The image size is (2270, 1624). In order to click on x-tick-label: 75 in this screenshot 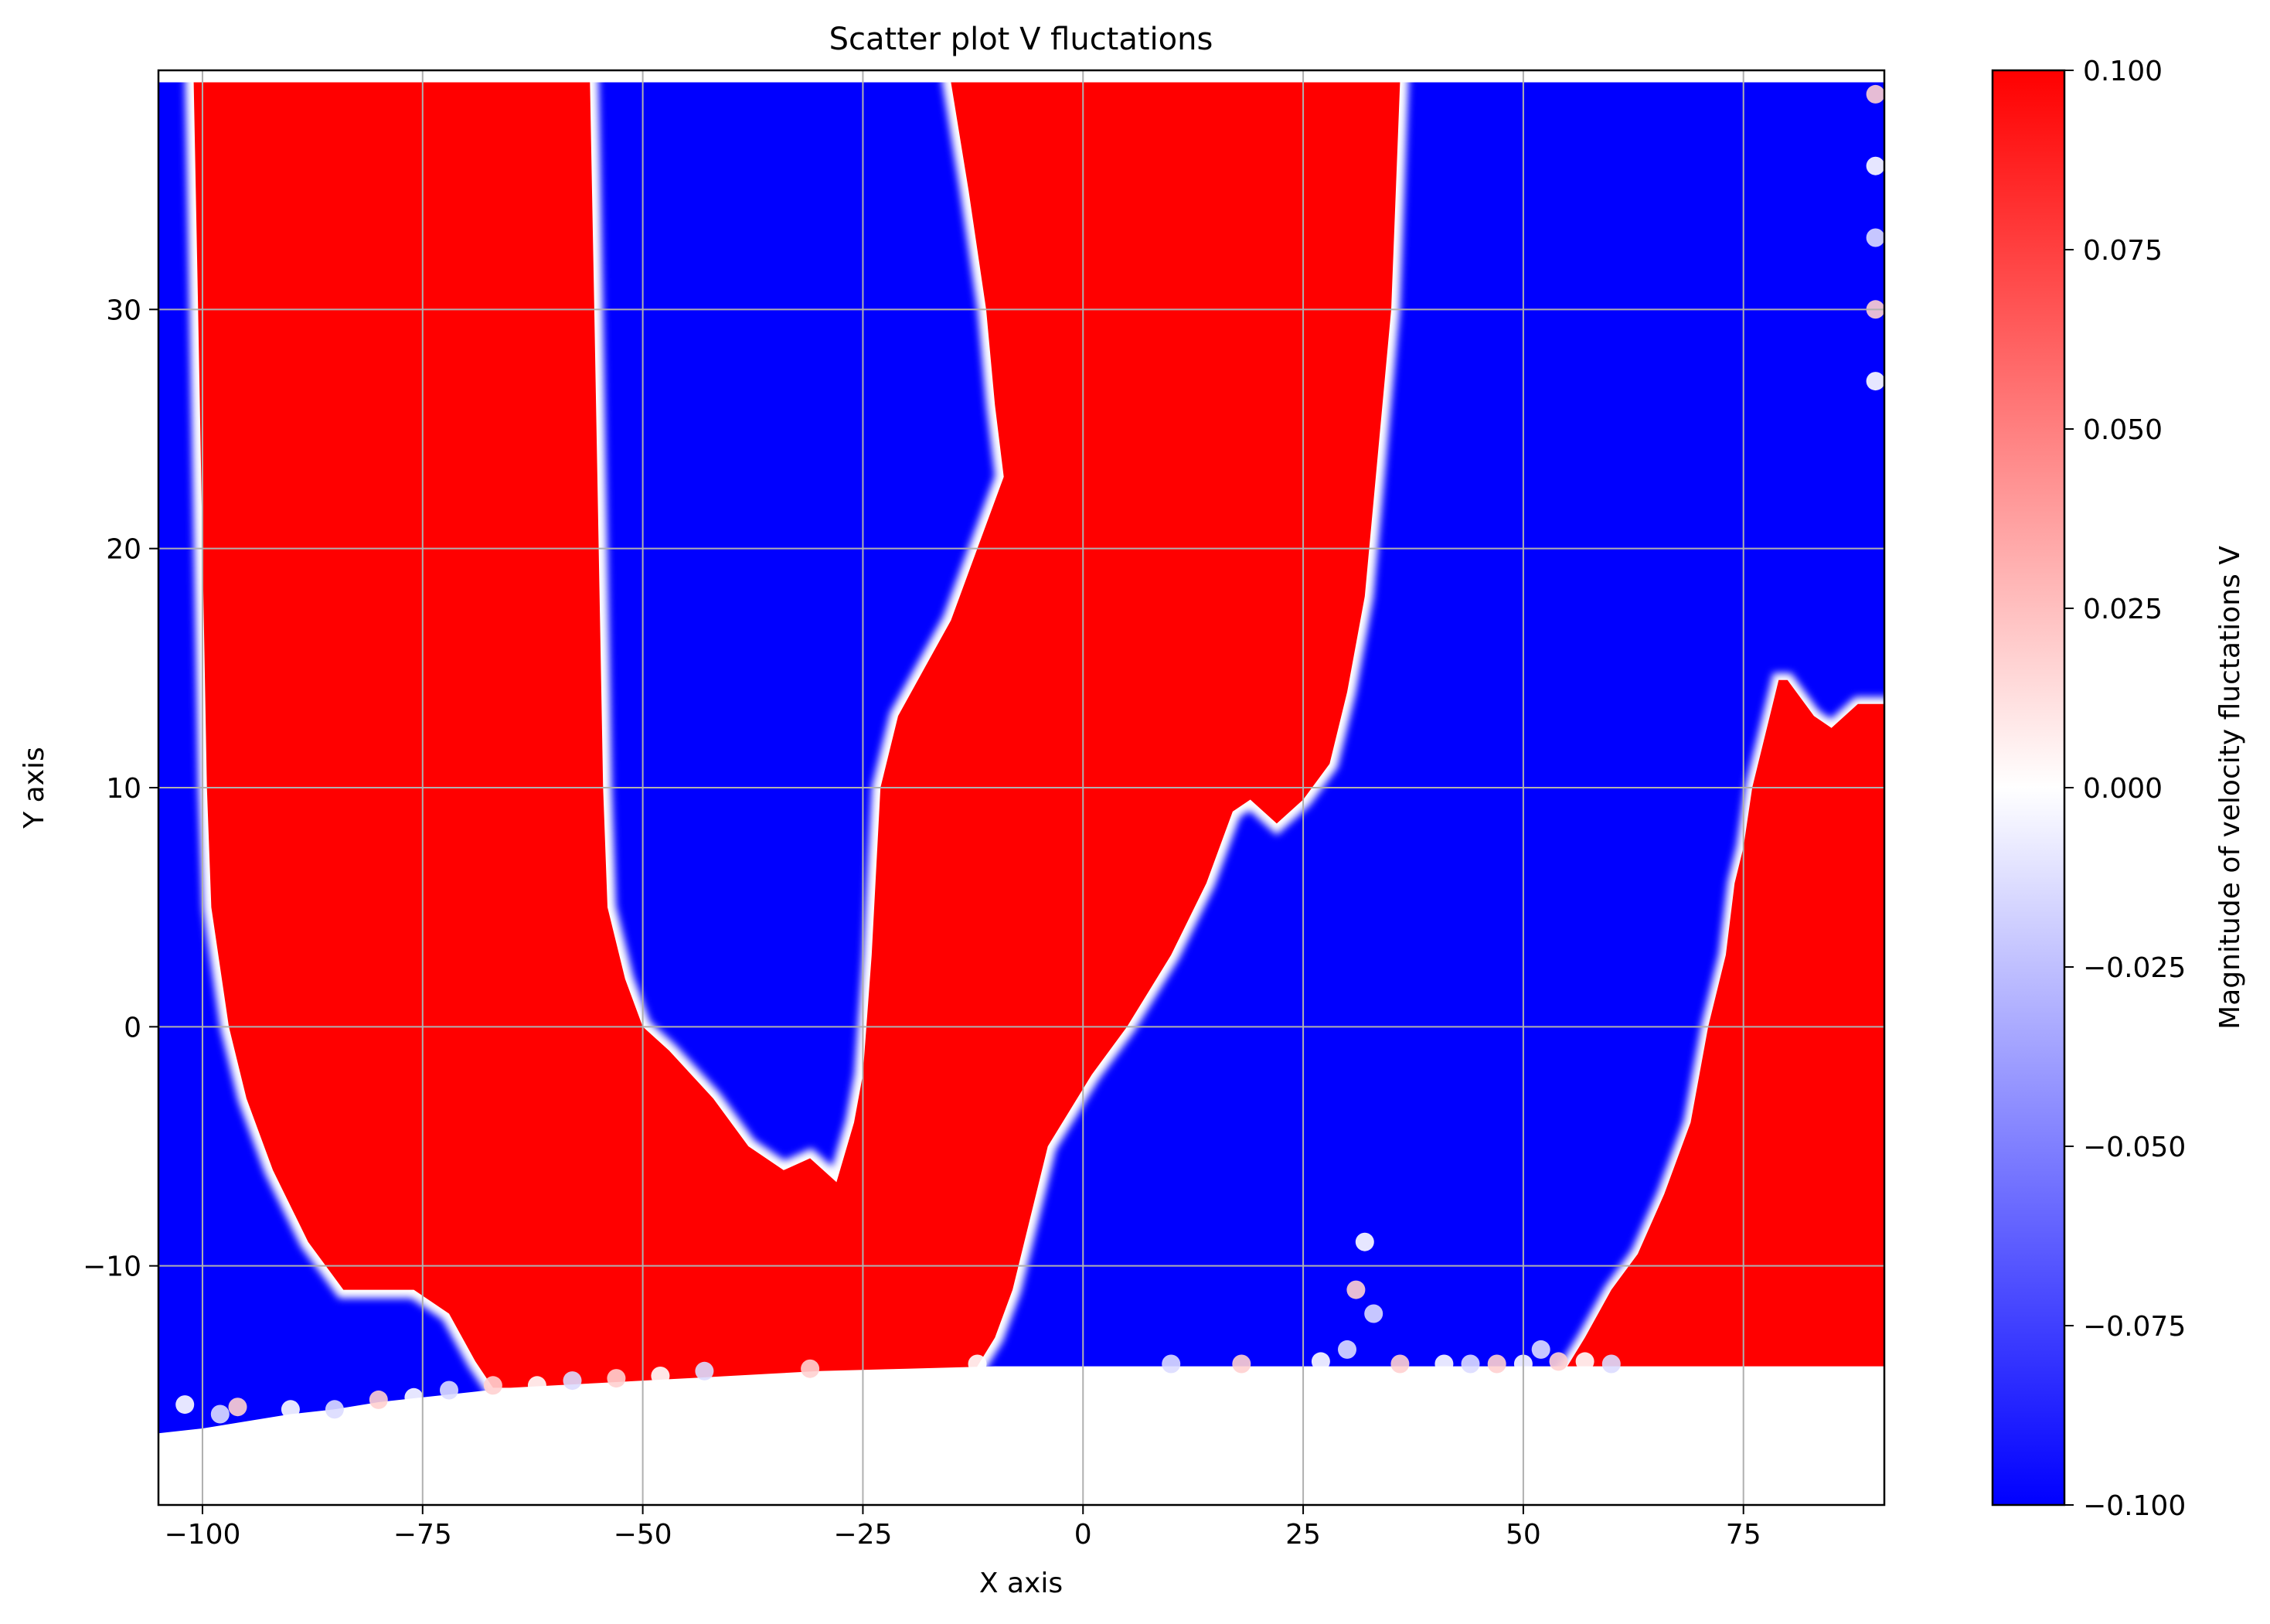, I will do `click(1744, 1535)`.